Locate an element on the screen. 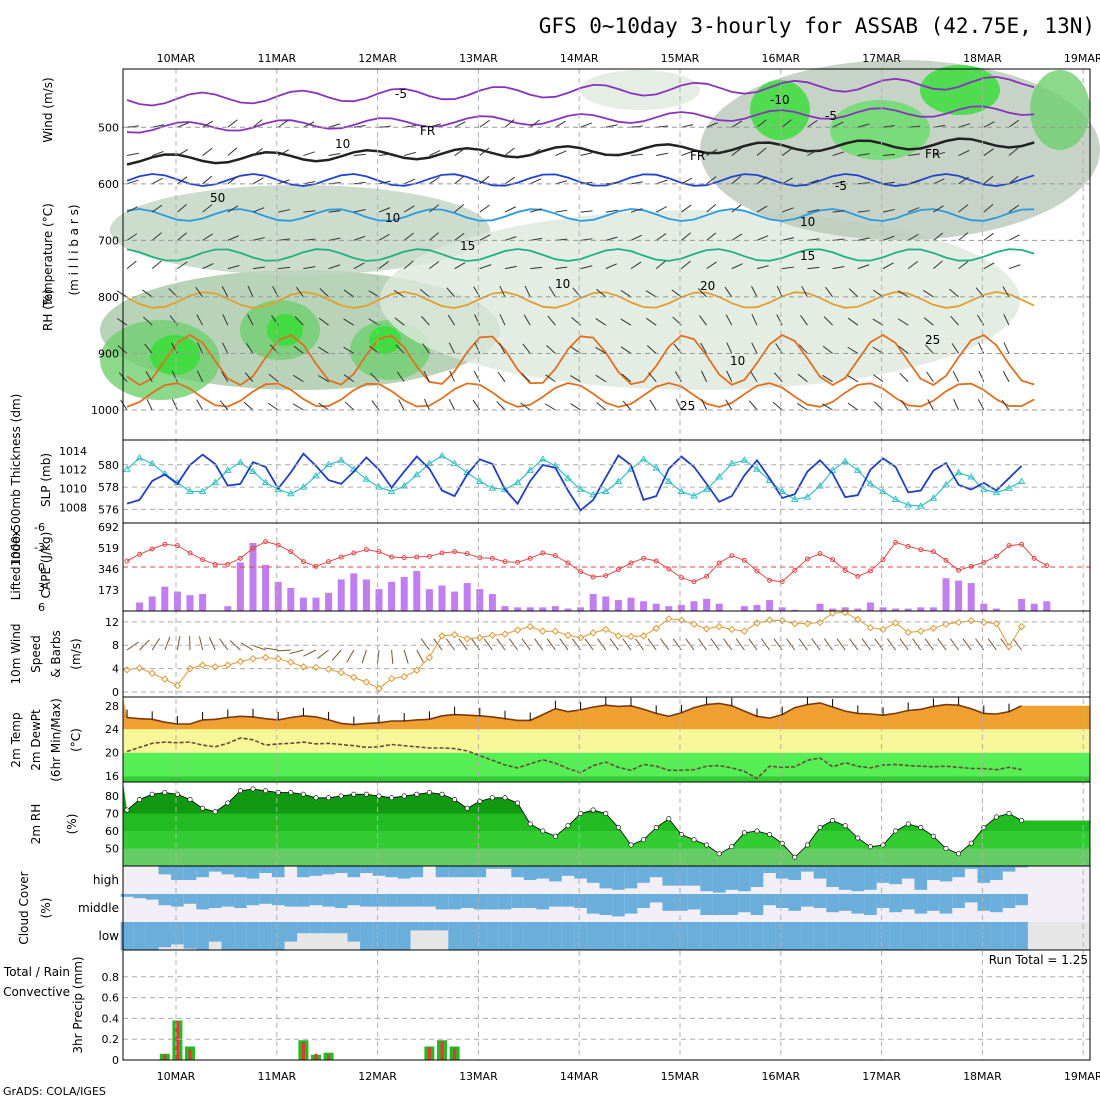  pressure-tick-label: 500 is located at coordinates (108, 127).